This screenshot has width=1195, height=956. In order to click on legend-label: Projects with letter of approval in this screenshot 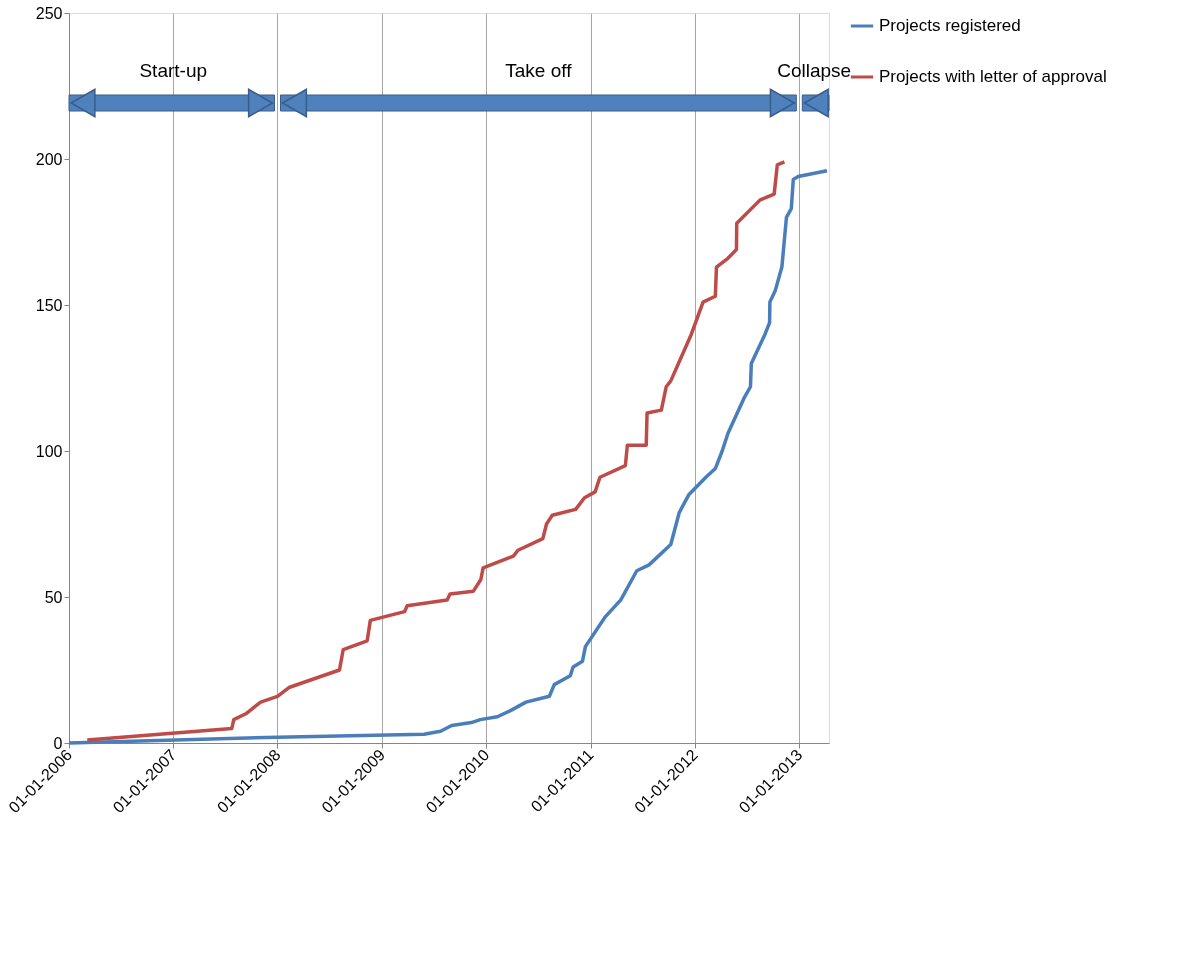, I will do `click(993, 76)`.